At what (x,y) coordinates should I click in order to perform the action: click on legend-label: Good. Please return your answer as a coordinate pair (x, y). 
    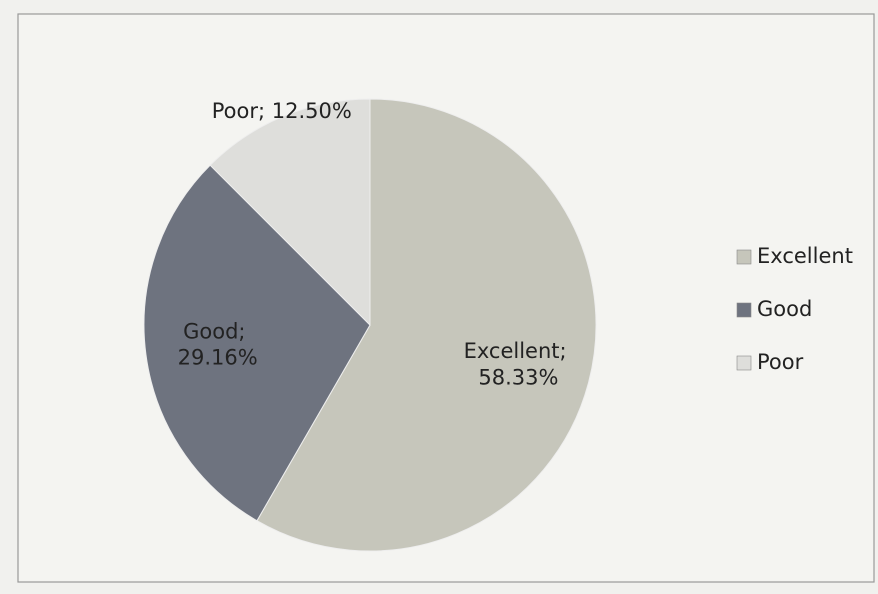
    Looking at the image, I should click on (784, 309).